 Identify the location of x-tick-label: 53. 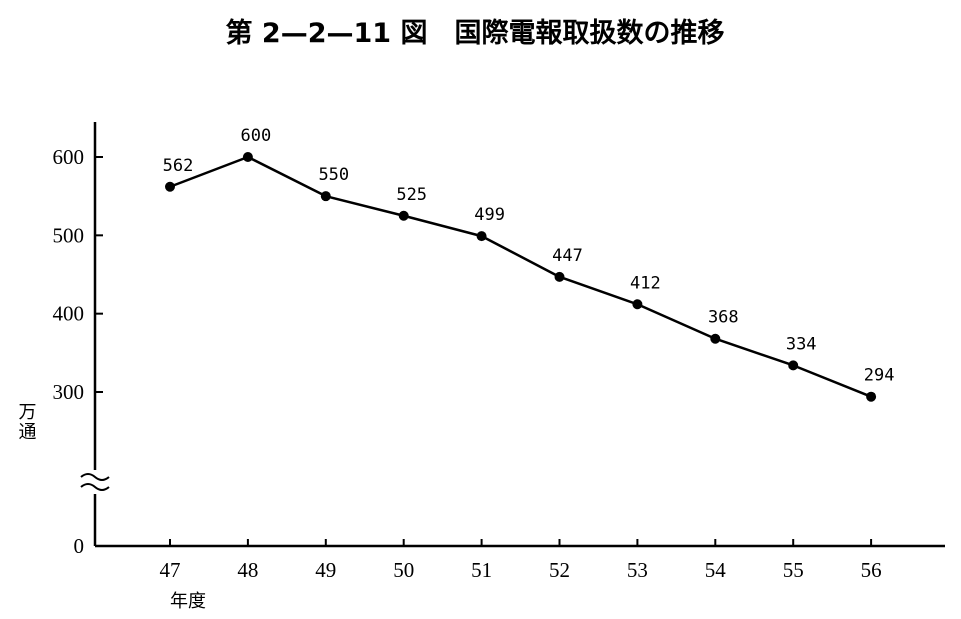
(637, 570).